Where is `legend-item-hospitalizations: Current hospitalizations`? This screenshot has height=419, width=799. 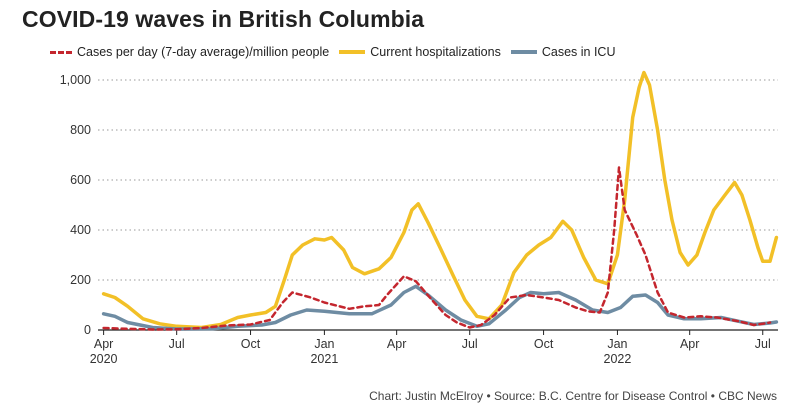 legend-item-hospitalizations: Current hospitalizations is located at coordinates (420, 52).